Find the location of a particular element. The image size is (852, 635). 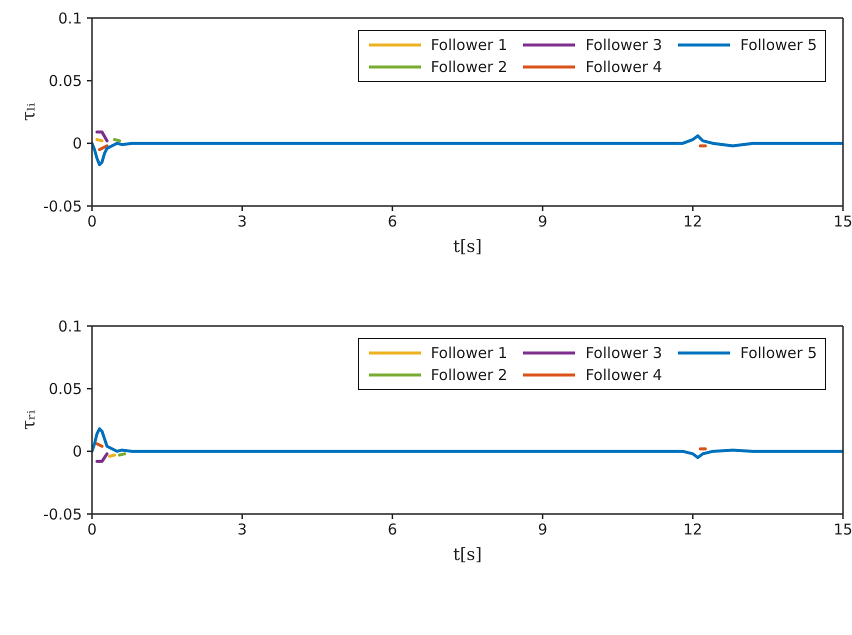

y-axis-title: τᵣᵢ is located at coordinates (29, 420).